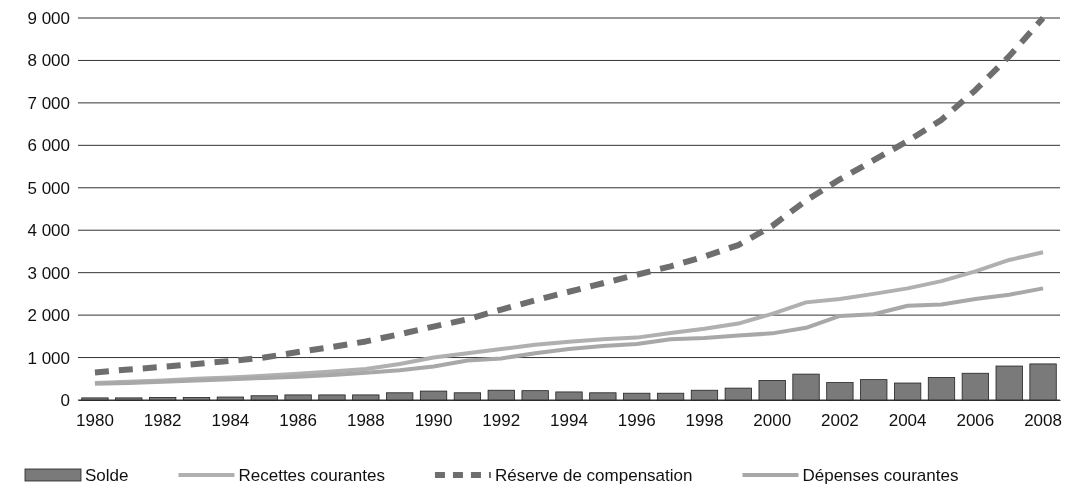  Describe the element at coordinates (975, 421) in the screenshot. I see `x-tick-label: 2006` at that location.